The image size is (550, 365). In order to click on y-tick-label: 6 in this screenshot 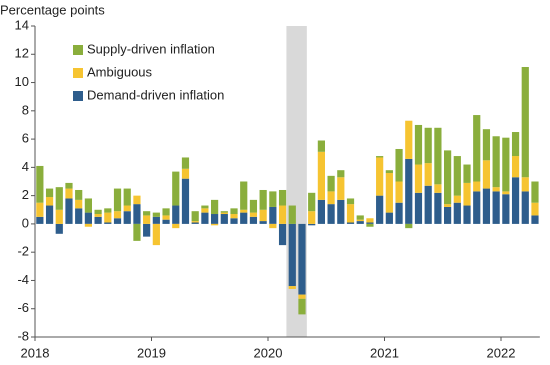, I will do `click(25, 138)`.